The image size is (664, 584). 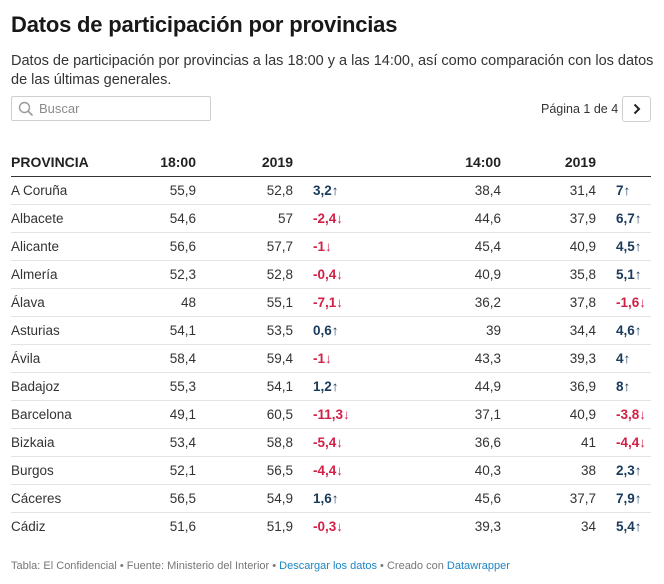 I want to click on table-row: Alicante 56,6 57,7 -1↓ 45,4 40,9 4,5↑, so click(x=331, y=246).